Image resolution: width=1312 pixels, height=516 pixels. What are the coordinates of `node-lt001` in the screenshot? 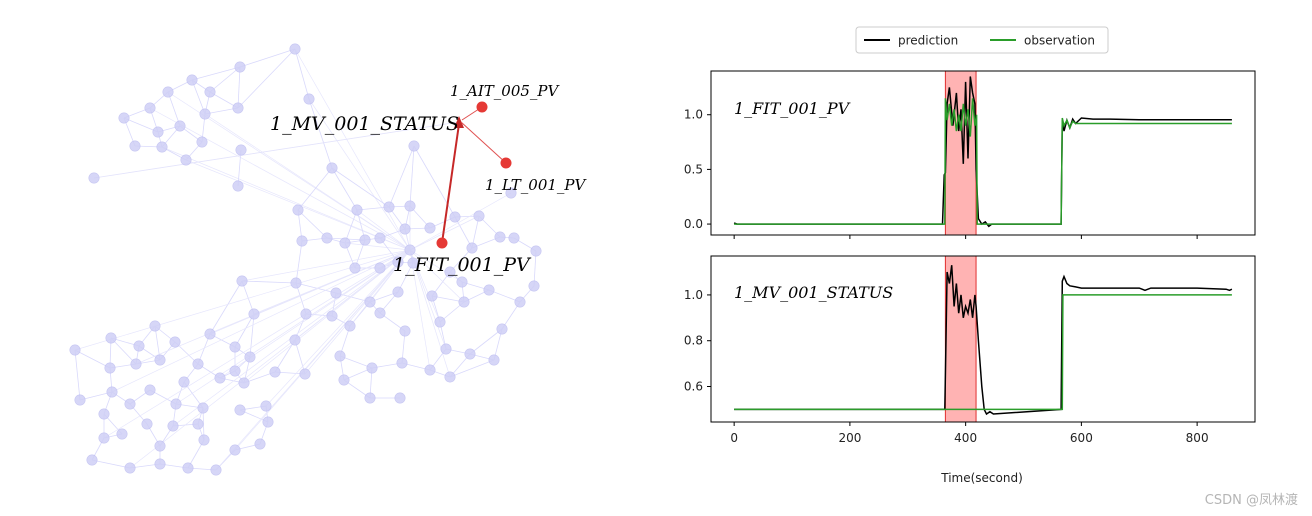 It's located at (506, 163).